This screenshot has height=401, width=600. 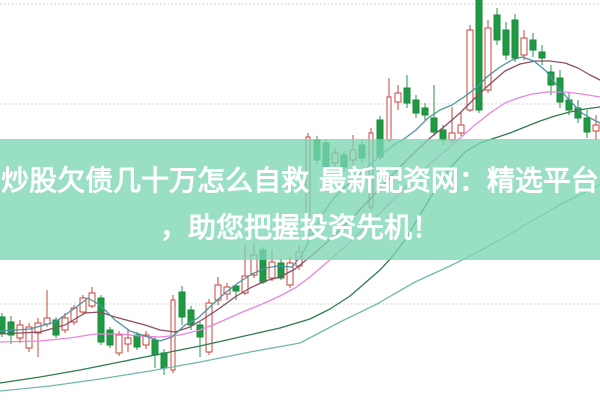 I want to click on banner-title-line-2: ，助您把握投资先机！, so click(x=299, y=227).